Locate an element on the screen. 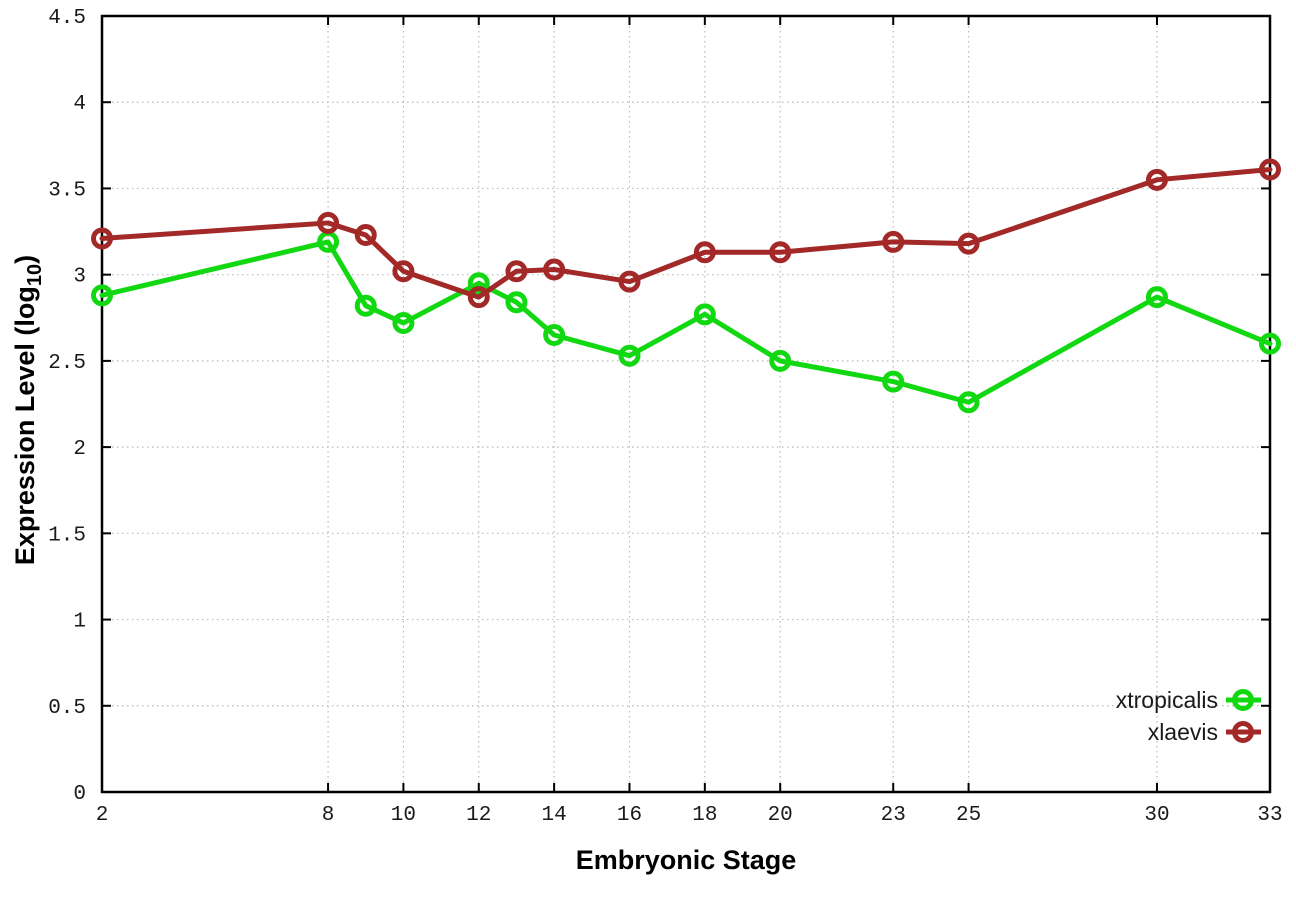 Image resolution: width=1296 pixels, height=907 pixels. legend-label: xtropicalis is located at coordinates (1167, 700).